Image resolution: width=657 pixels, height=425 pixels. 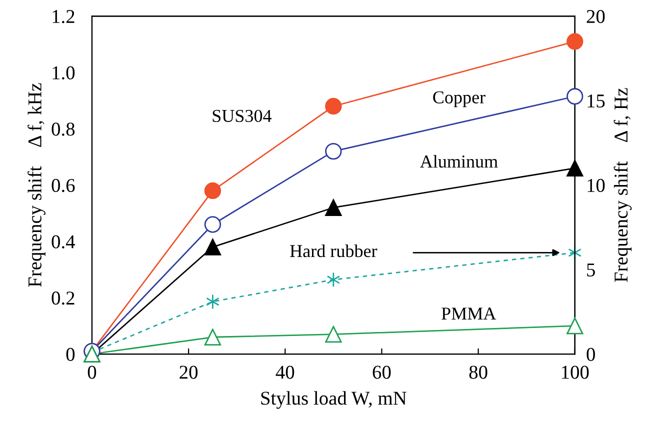 I want to click on x-tick-label: 100, so click(x=575, y=372).